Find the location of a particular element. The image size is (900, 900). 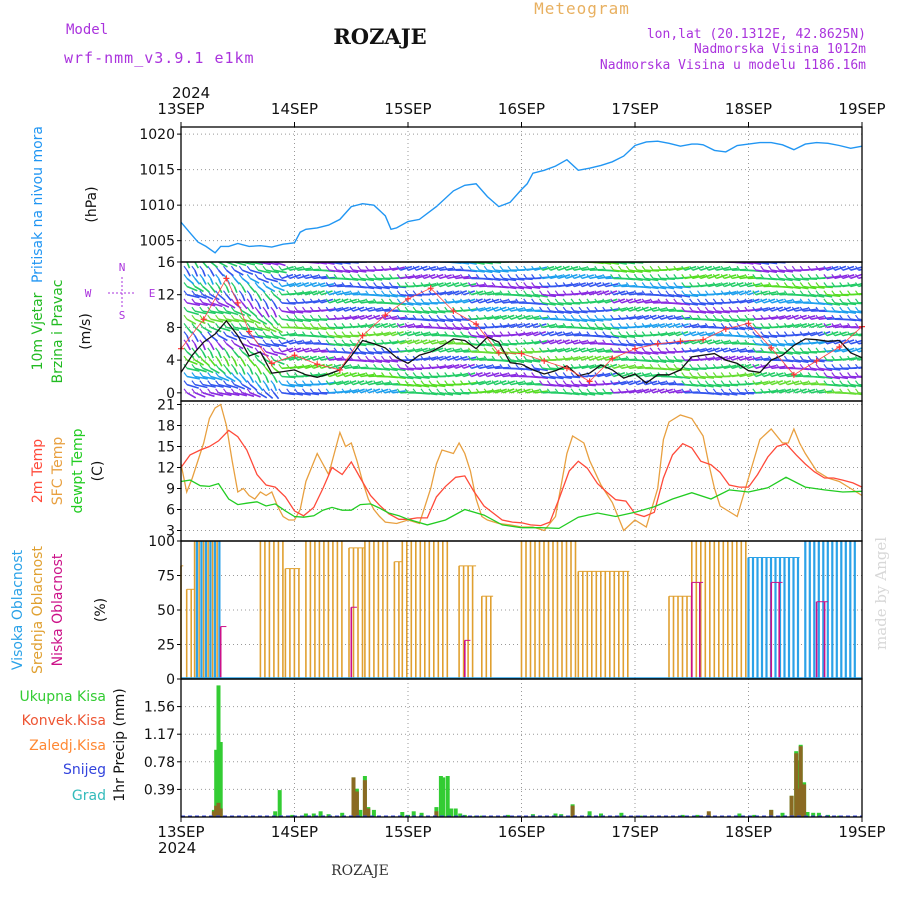

compass-n: N is located at coordinates (122, 267).